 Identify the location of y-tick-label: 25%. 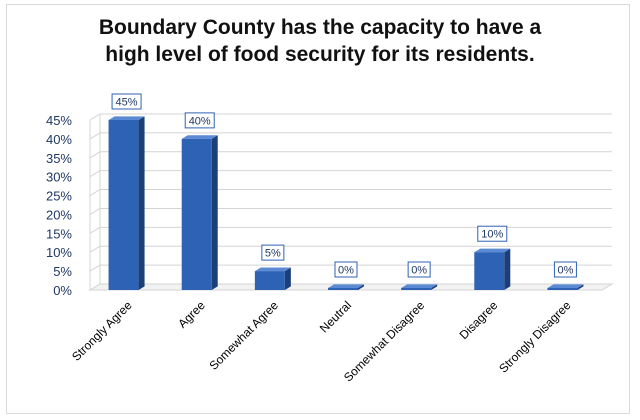
(59, 196).